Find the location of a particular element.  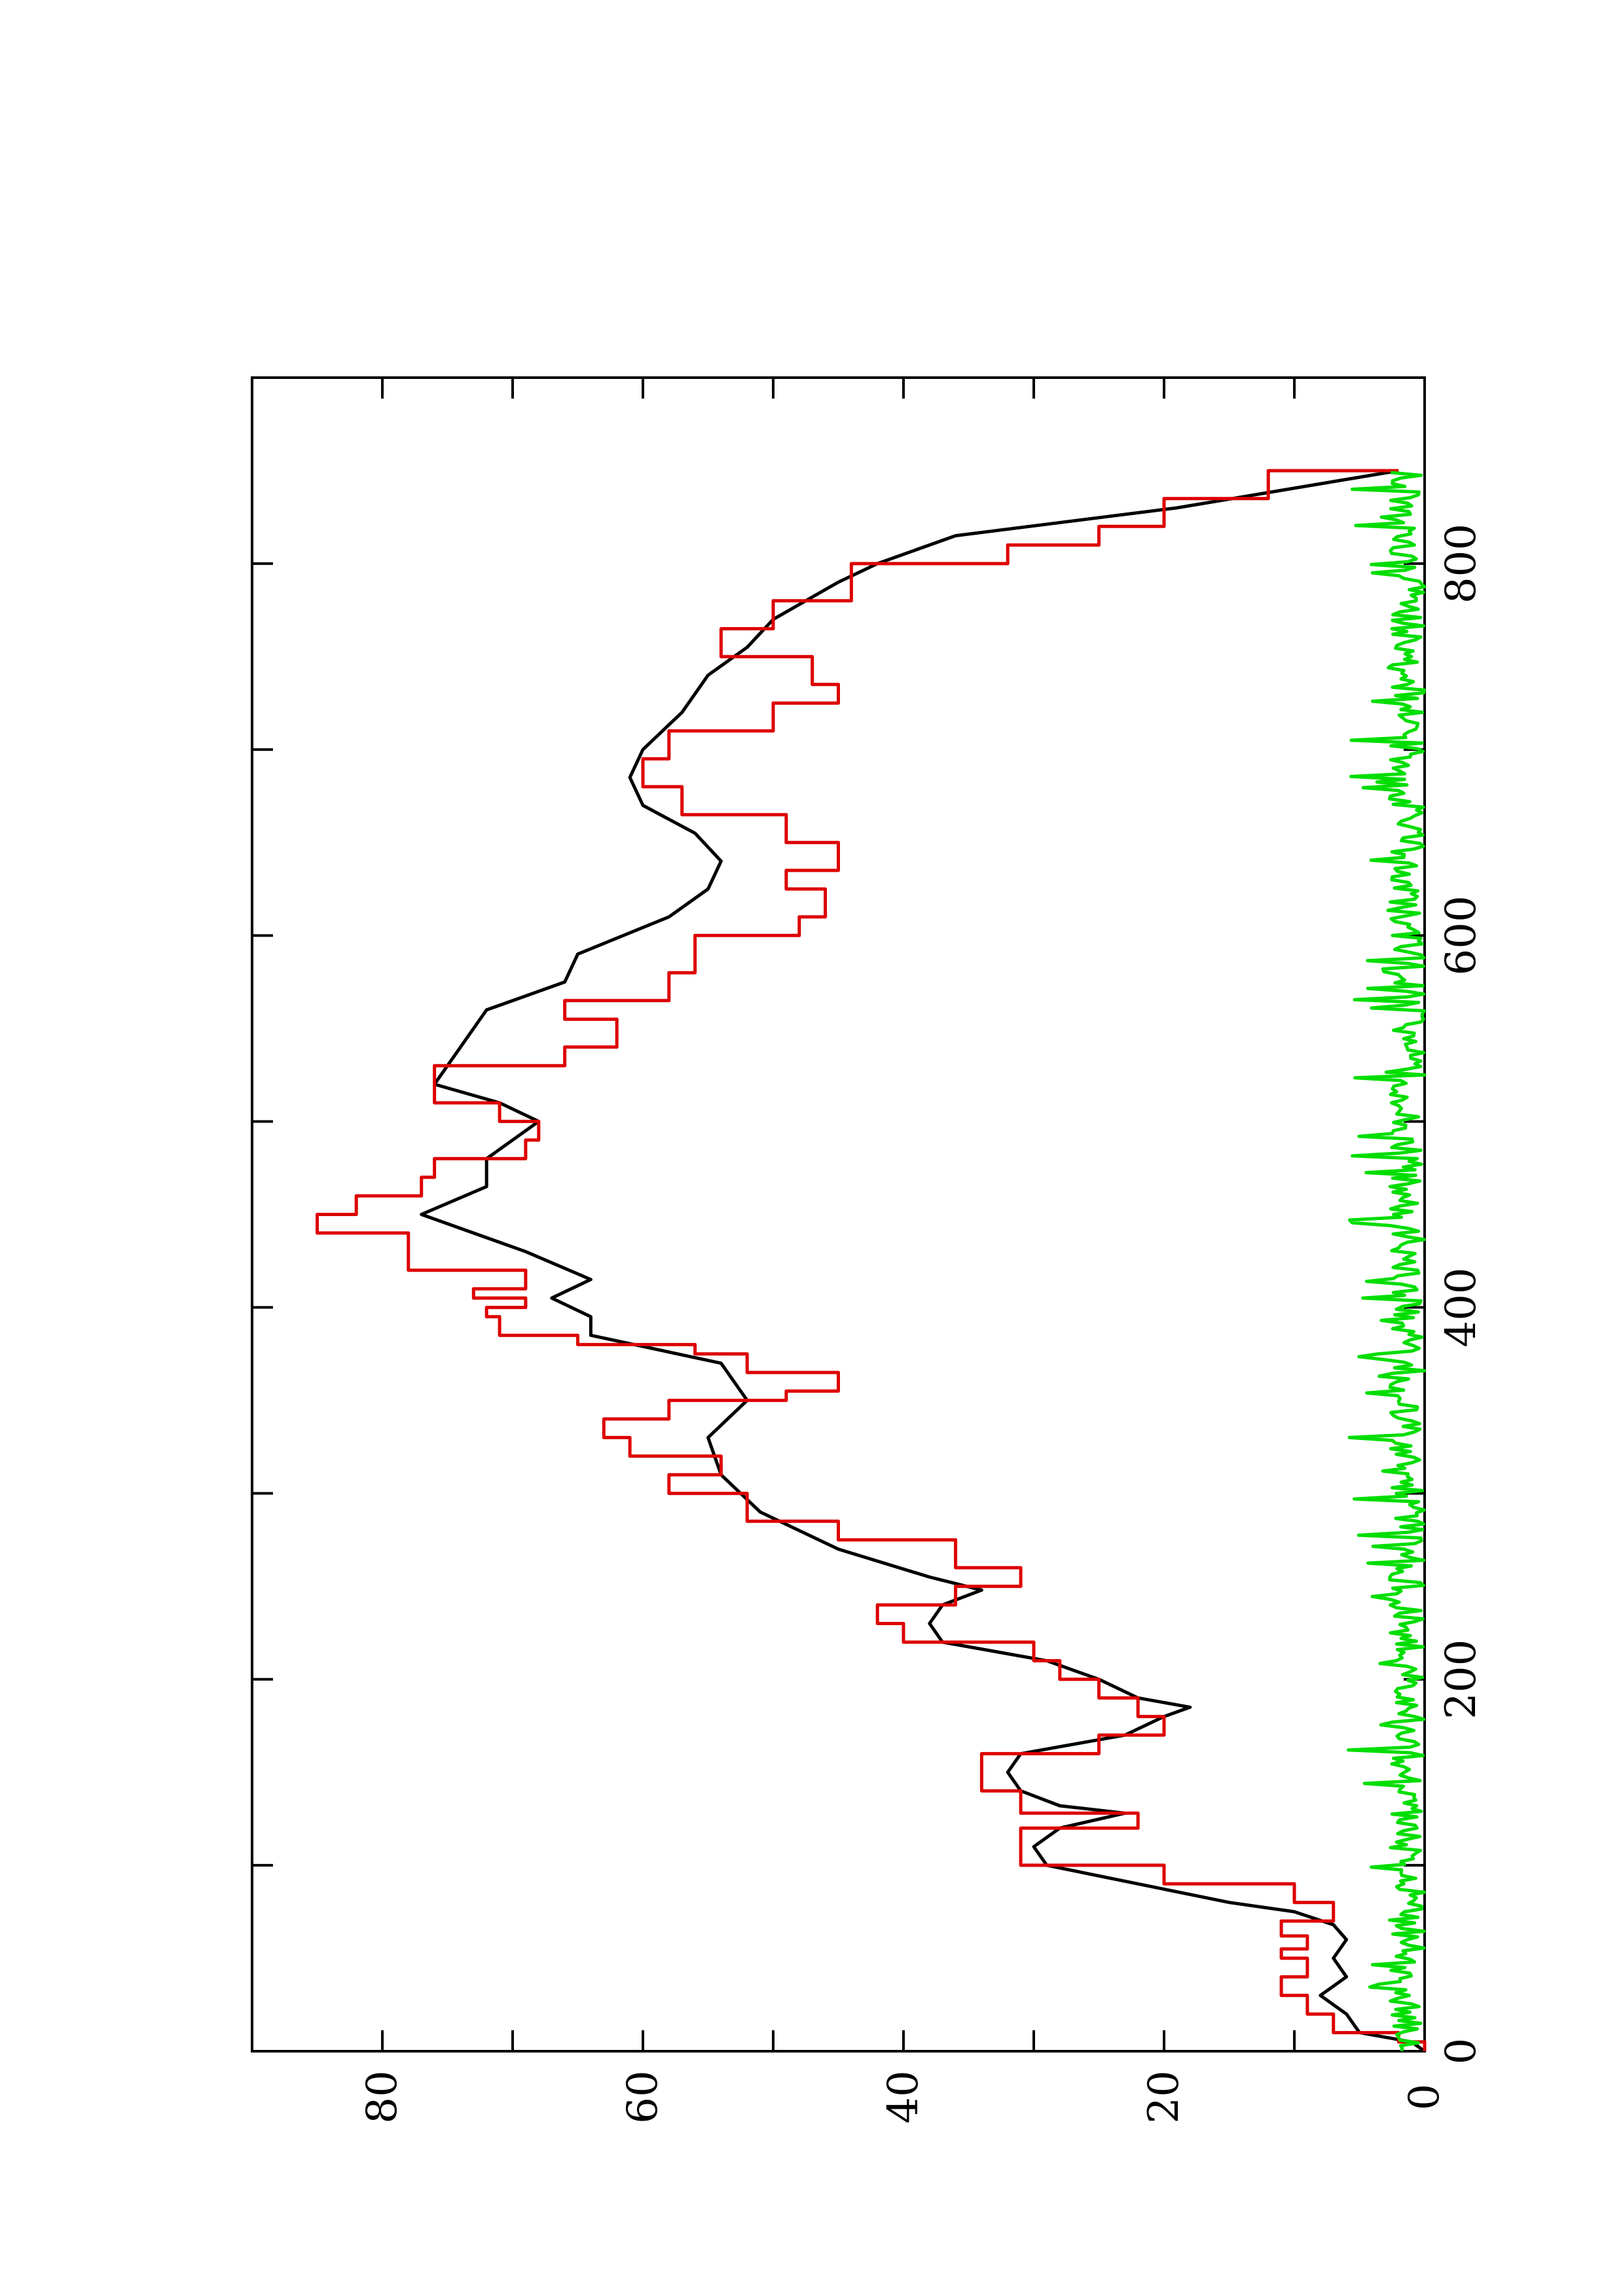

y-tick-label: 40 is located at coordinates (903, 2096).